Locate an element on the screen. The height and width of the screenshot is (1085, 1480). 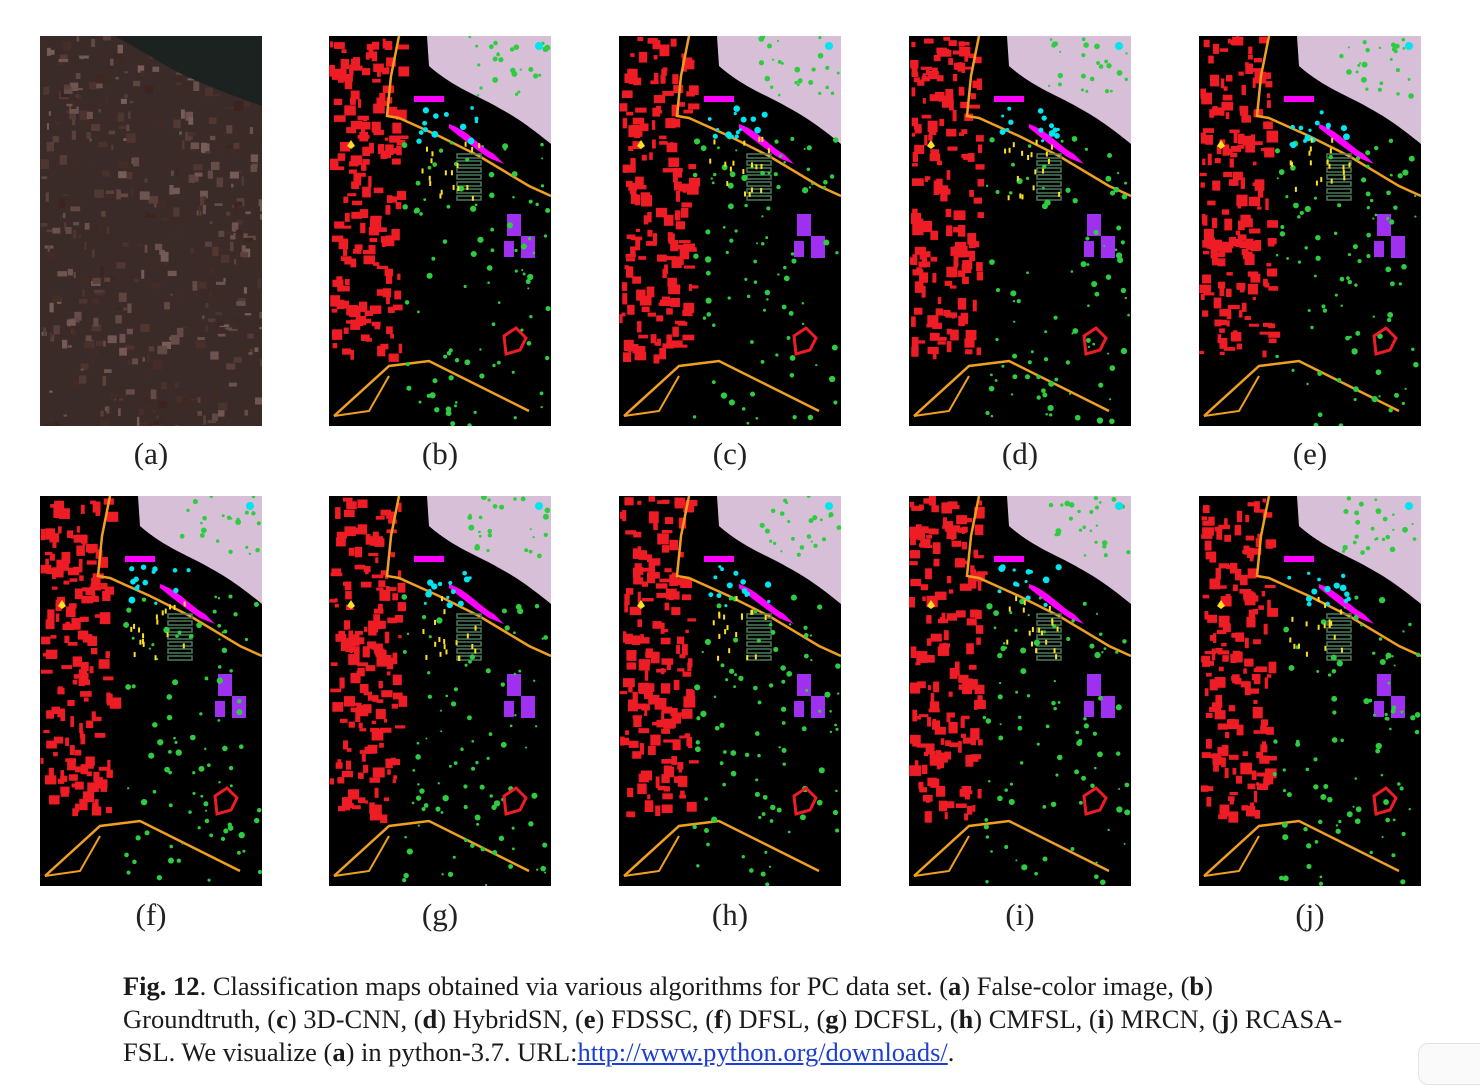
caption-key: g is located at coordinates (831, 1019).